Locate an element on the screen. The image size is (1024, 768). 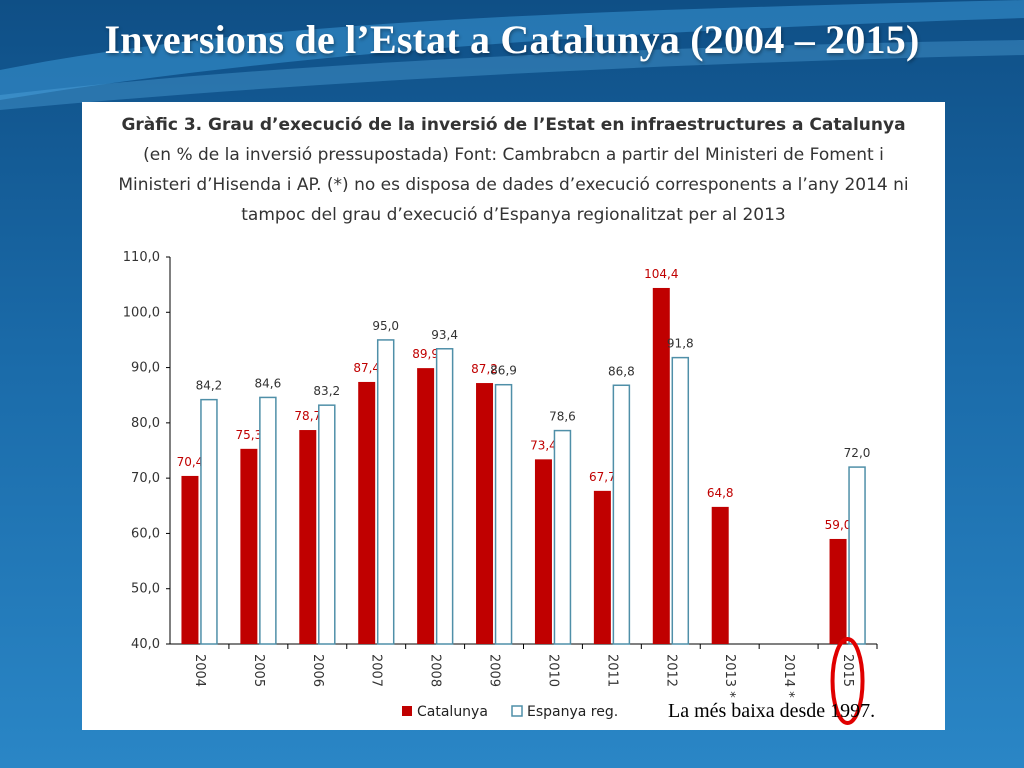
y-tick-label: 80,0 is located at coordinates (145, 423).